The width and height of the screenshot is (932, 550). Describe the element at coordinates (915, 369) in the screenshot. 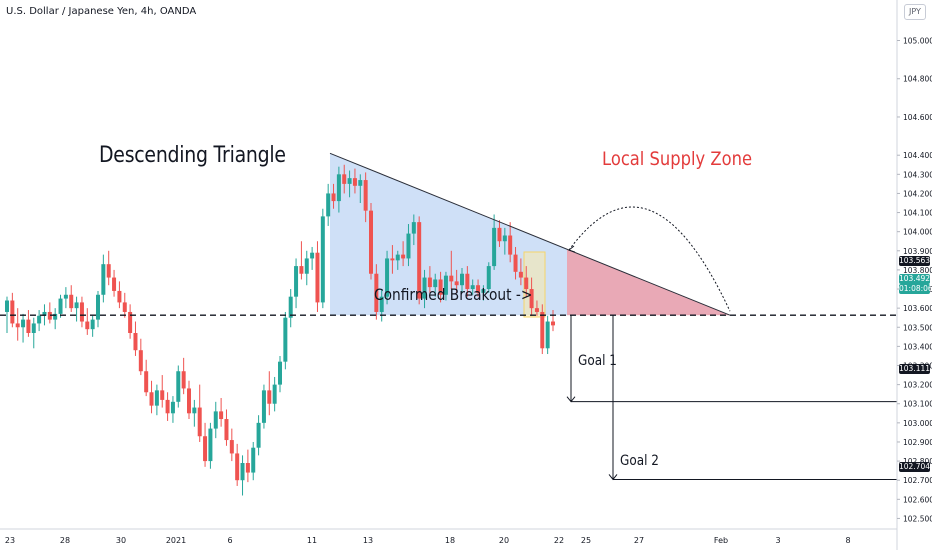

I see `goal1-price-tag: 103.111` at that location.